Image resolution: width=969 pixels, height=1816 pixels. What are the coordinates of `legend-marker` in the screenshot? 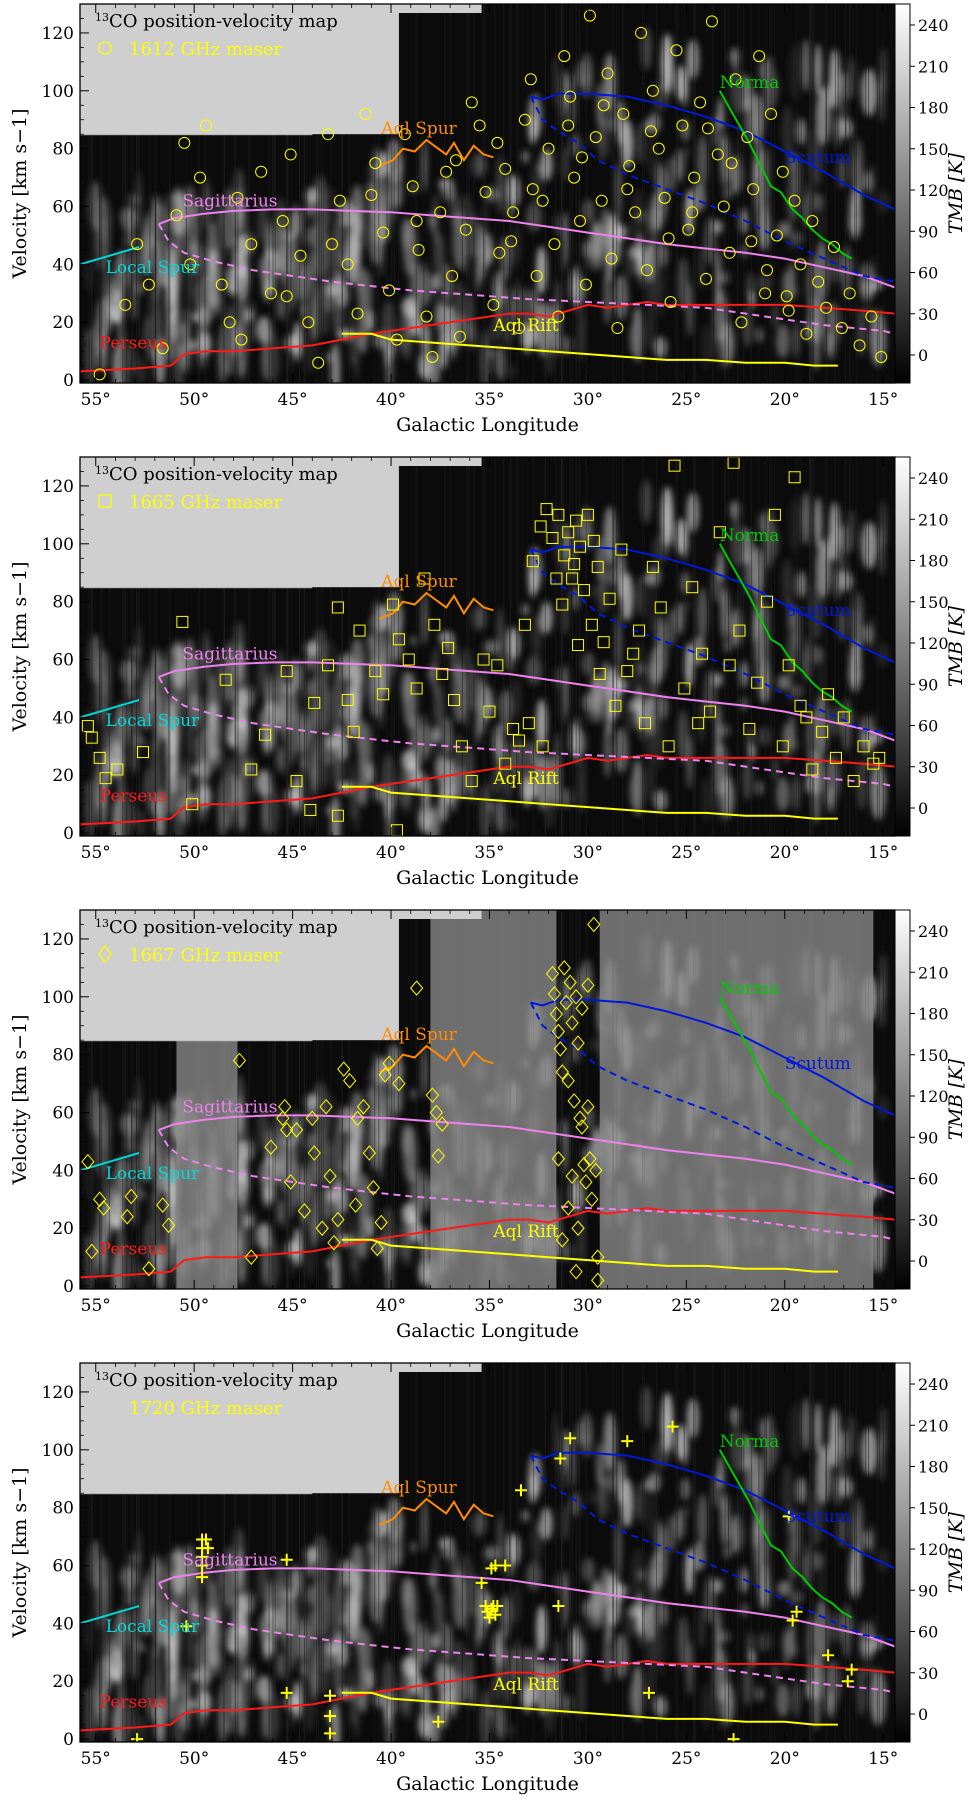 It's located at (105, 48).